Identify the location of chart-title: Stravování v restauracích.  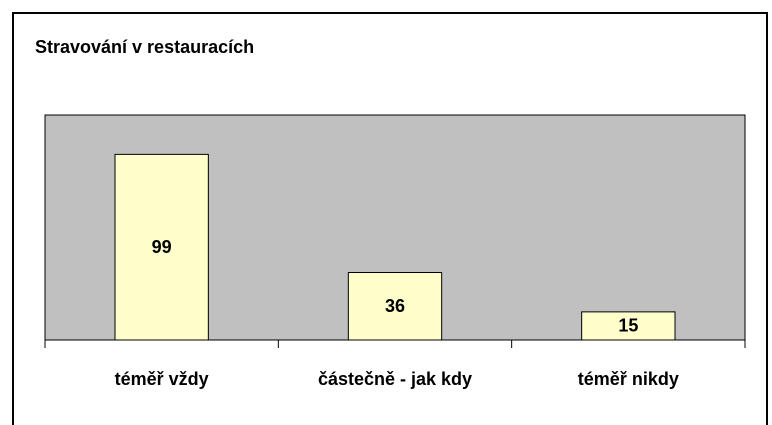
(144, 47).